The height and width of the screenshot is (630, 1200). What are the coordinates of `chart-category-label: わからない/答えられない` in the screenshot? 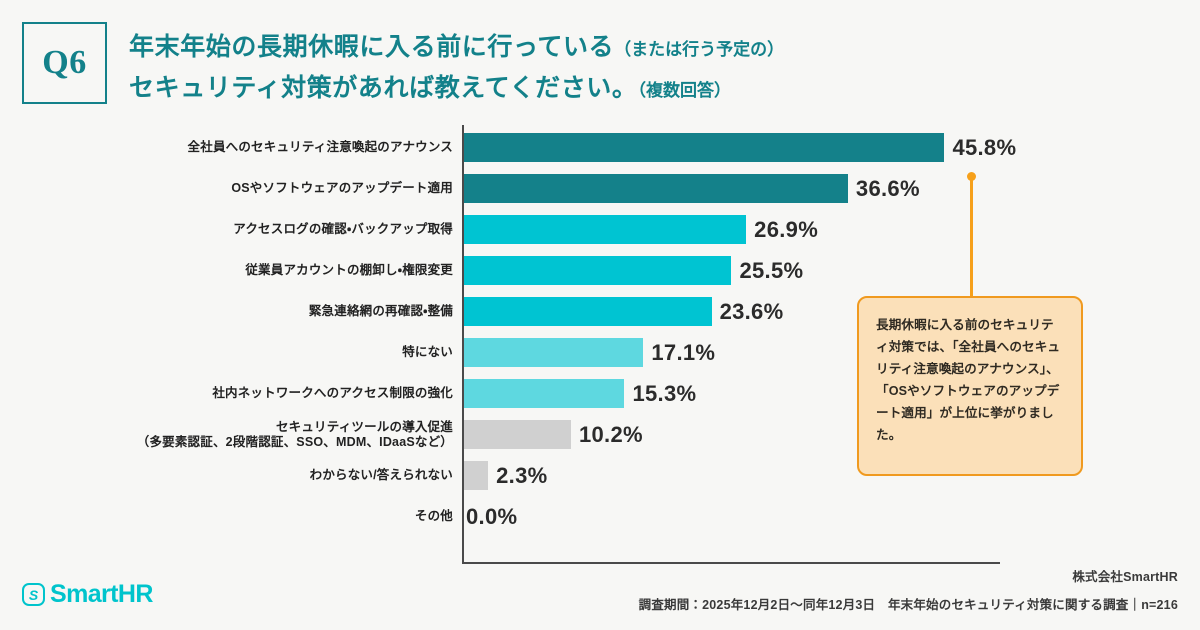 It's located at (381, 475).